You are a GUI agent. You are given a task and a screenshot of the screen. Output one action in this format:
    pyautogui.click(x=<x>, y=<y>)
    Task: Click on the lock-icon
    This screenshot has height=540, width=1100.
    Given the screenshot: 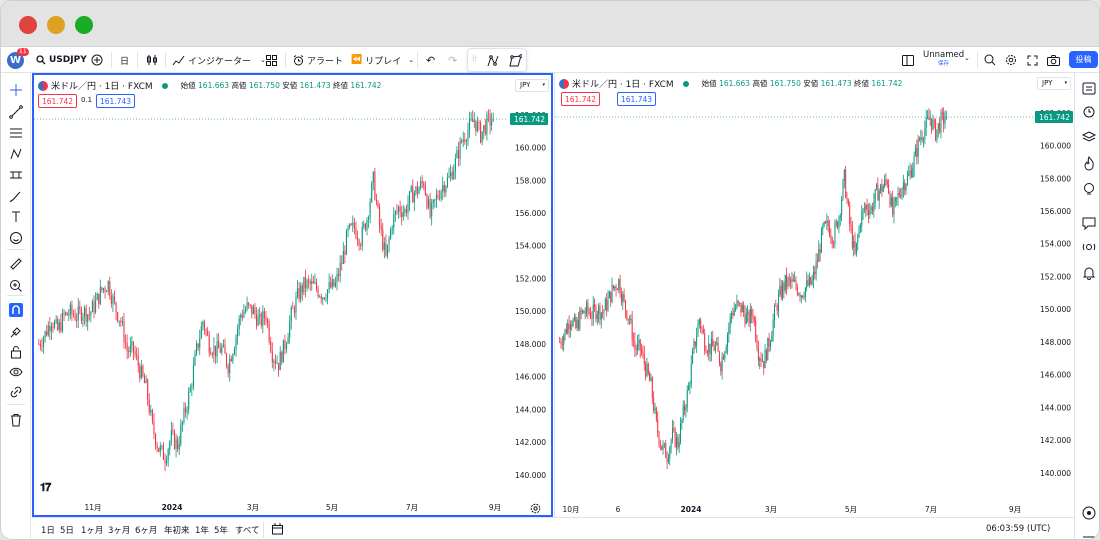 What is the action you would take?
    pyautogui.click(x=16, y=352)
    